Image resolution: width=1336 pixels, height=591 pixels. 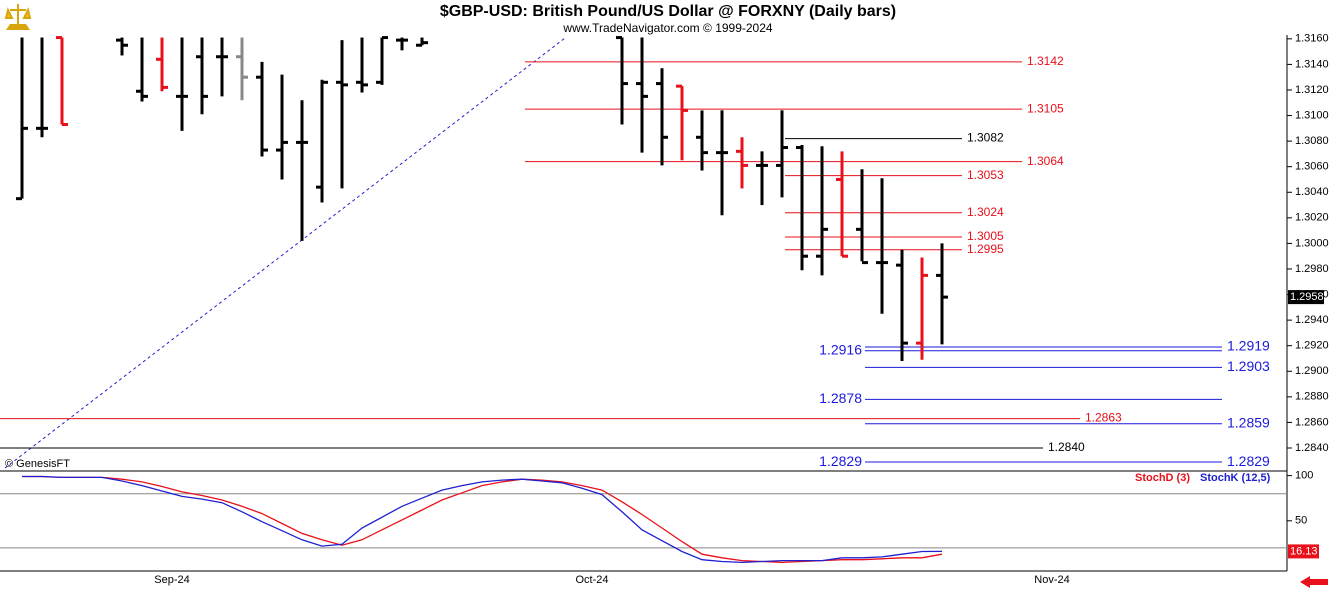 I want to click on y-tick-label: 1.3140, so click(x=1312, y=64).